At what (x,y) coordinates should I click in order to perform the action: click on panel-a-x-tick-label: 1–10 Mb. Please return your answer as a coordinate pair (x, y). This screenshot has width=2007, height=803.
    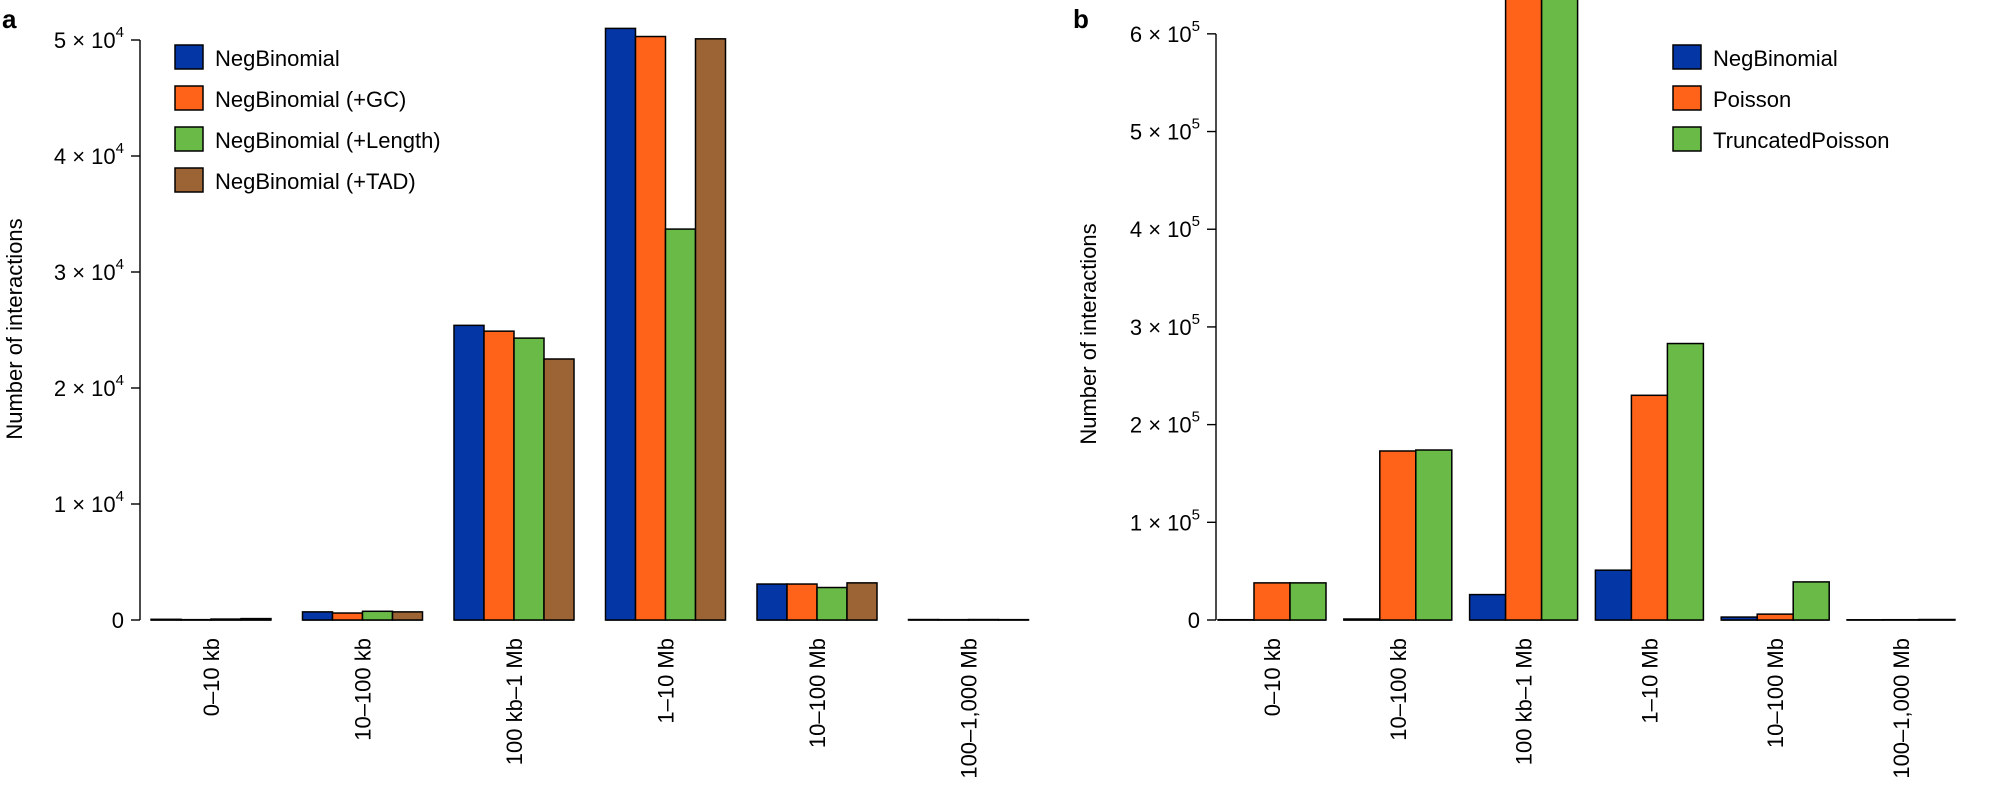
    Looking at the image, I should click on (666, 681).